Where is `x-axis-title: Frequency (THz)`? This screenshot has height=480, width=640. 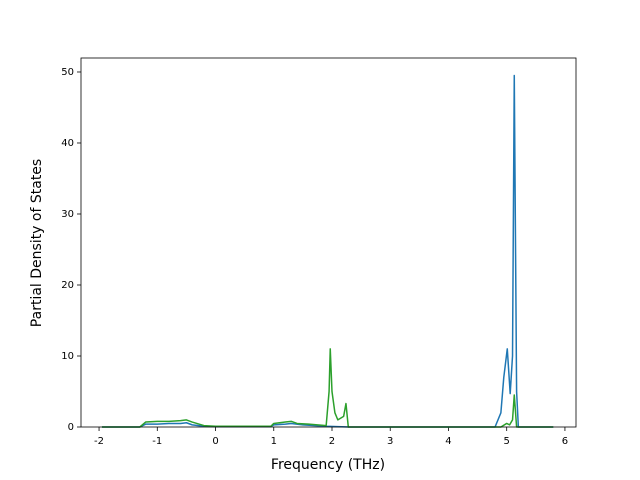
x-axis-title: Frequency (THz) is located at coordinates (328, 465).